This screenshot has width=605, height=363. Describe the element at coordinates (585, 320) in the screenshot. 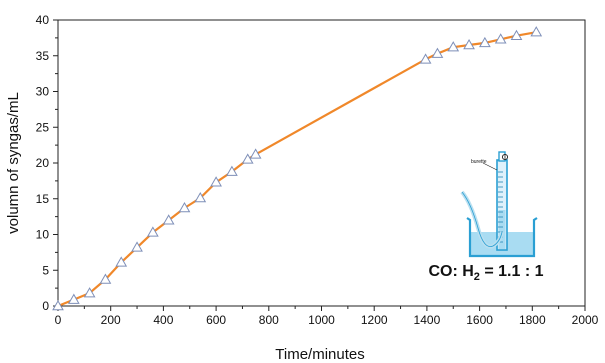

I see `x-tick-label: 2000` at that location.